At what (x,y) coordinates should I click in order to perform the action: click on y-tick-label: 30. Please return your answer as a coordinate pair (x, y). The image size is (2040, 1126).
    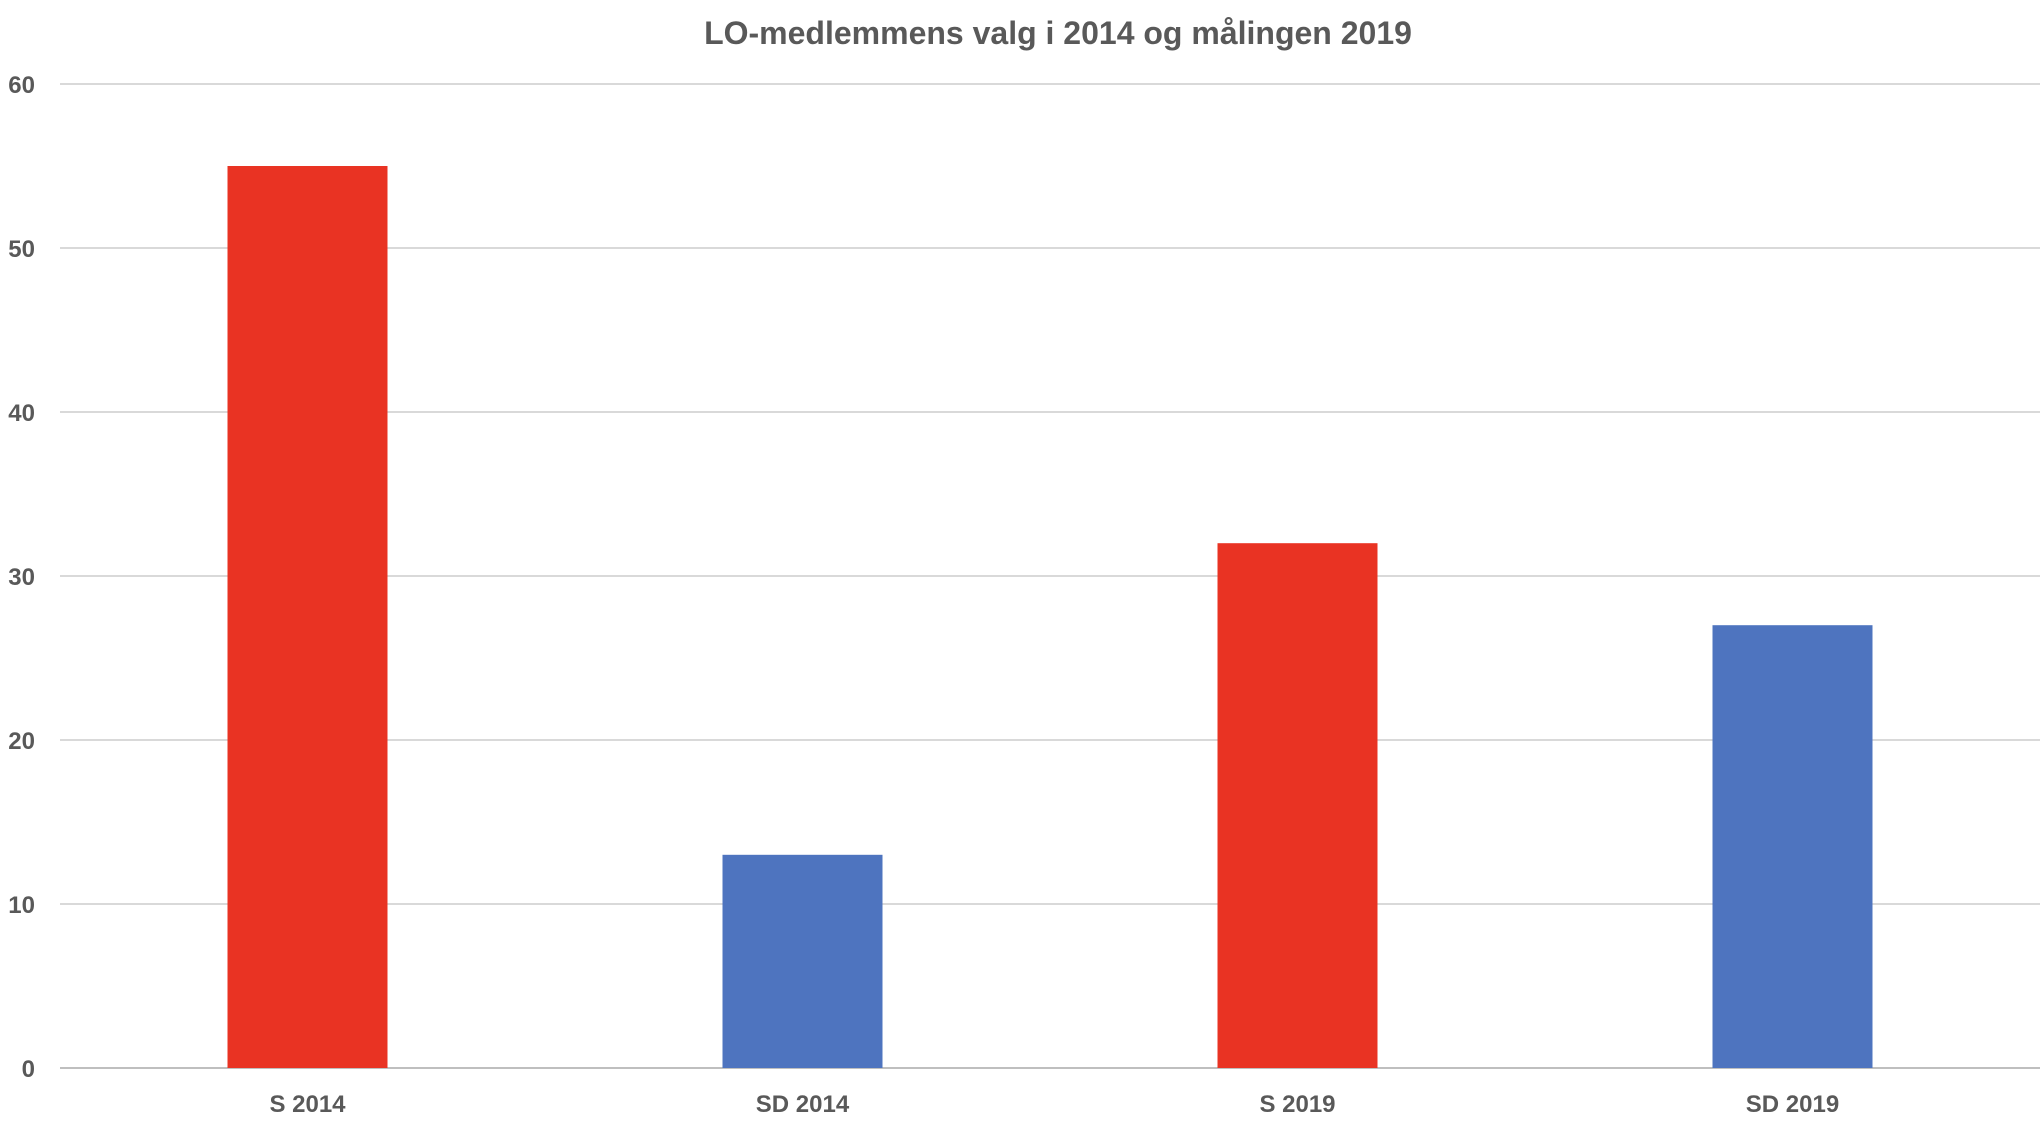
    Looking at the image, I should click on (21, 577).